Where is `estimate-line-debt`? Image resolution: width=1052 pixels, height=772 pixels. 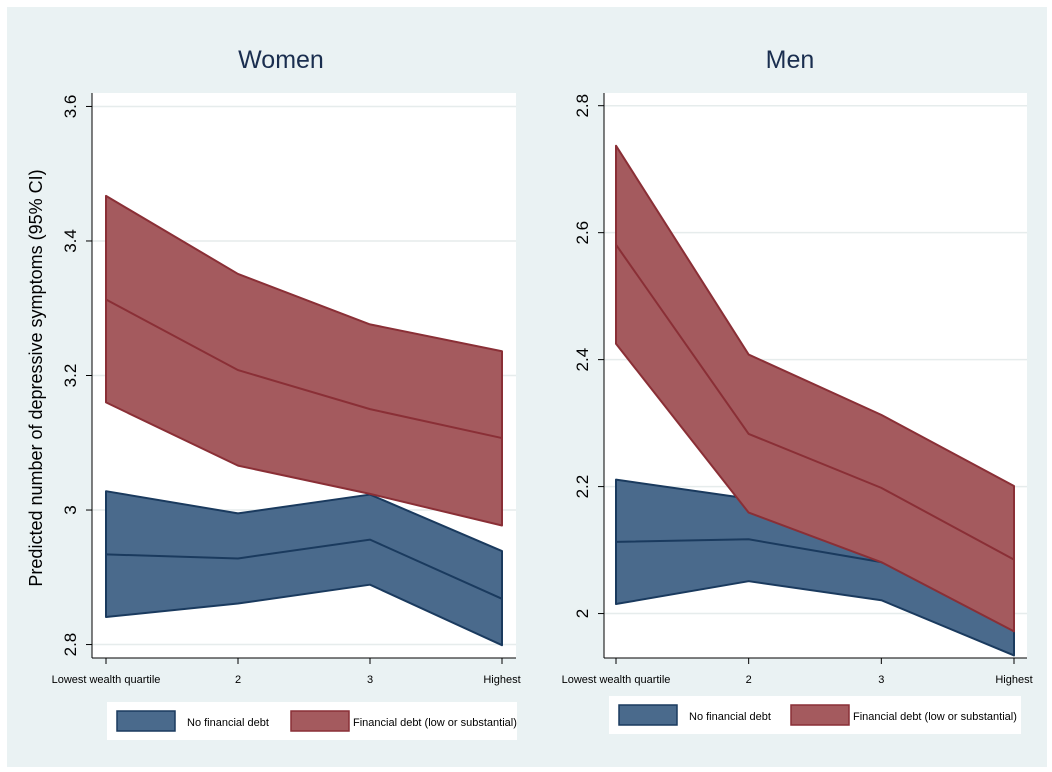
estimate-line-debt is located at coordinates (304, 369).